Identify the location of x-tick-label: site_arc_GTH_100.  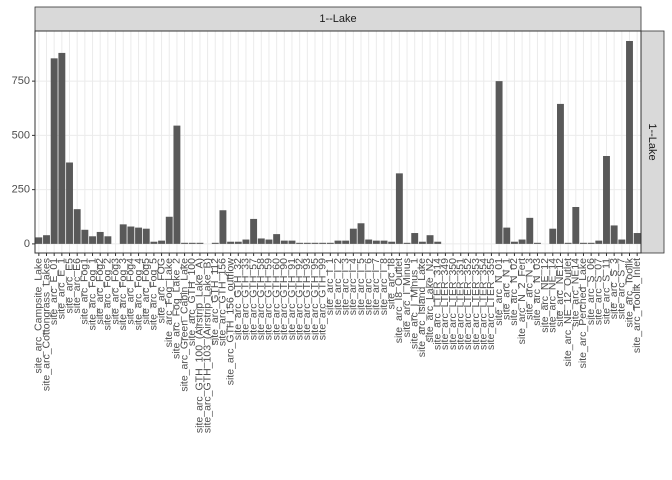
(192, 302).